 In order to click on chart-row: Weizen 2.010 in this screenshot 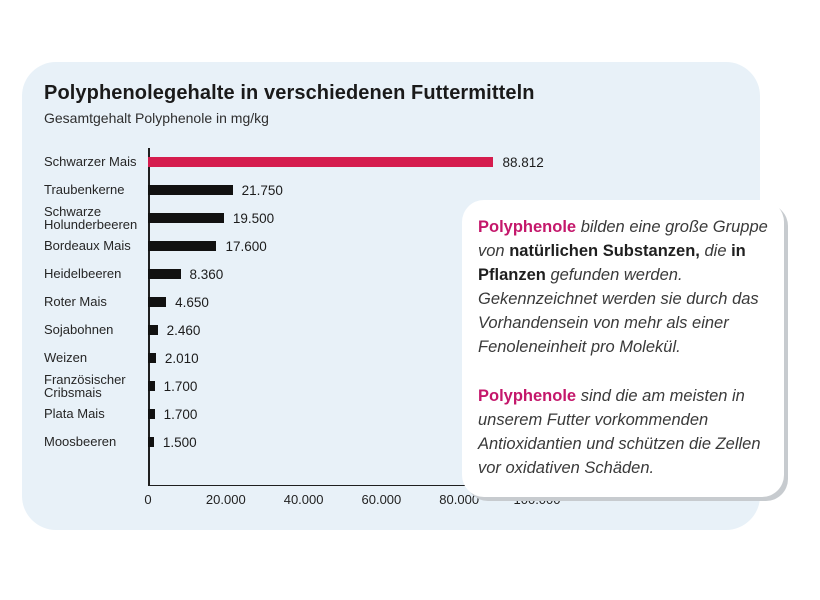, I will do `click(324, 358)`.